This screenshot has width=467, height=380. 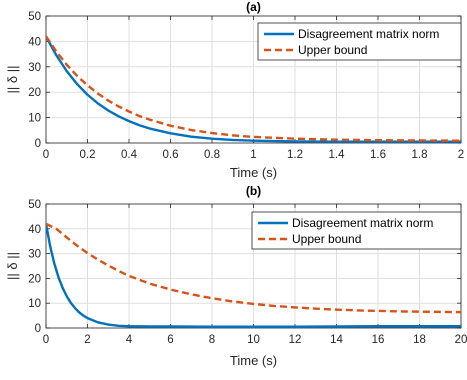 I want to click on x-tick-label: 1.8, so click(x=420, y=155).